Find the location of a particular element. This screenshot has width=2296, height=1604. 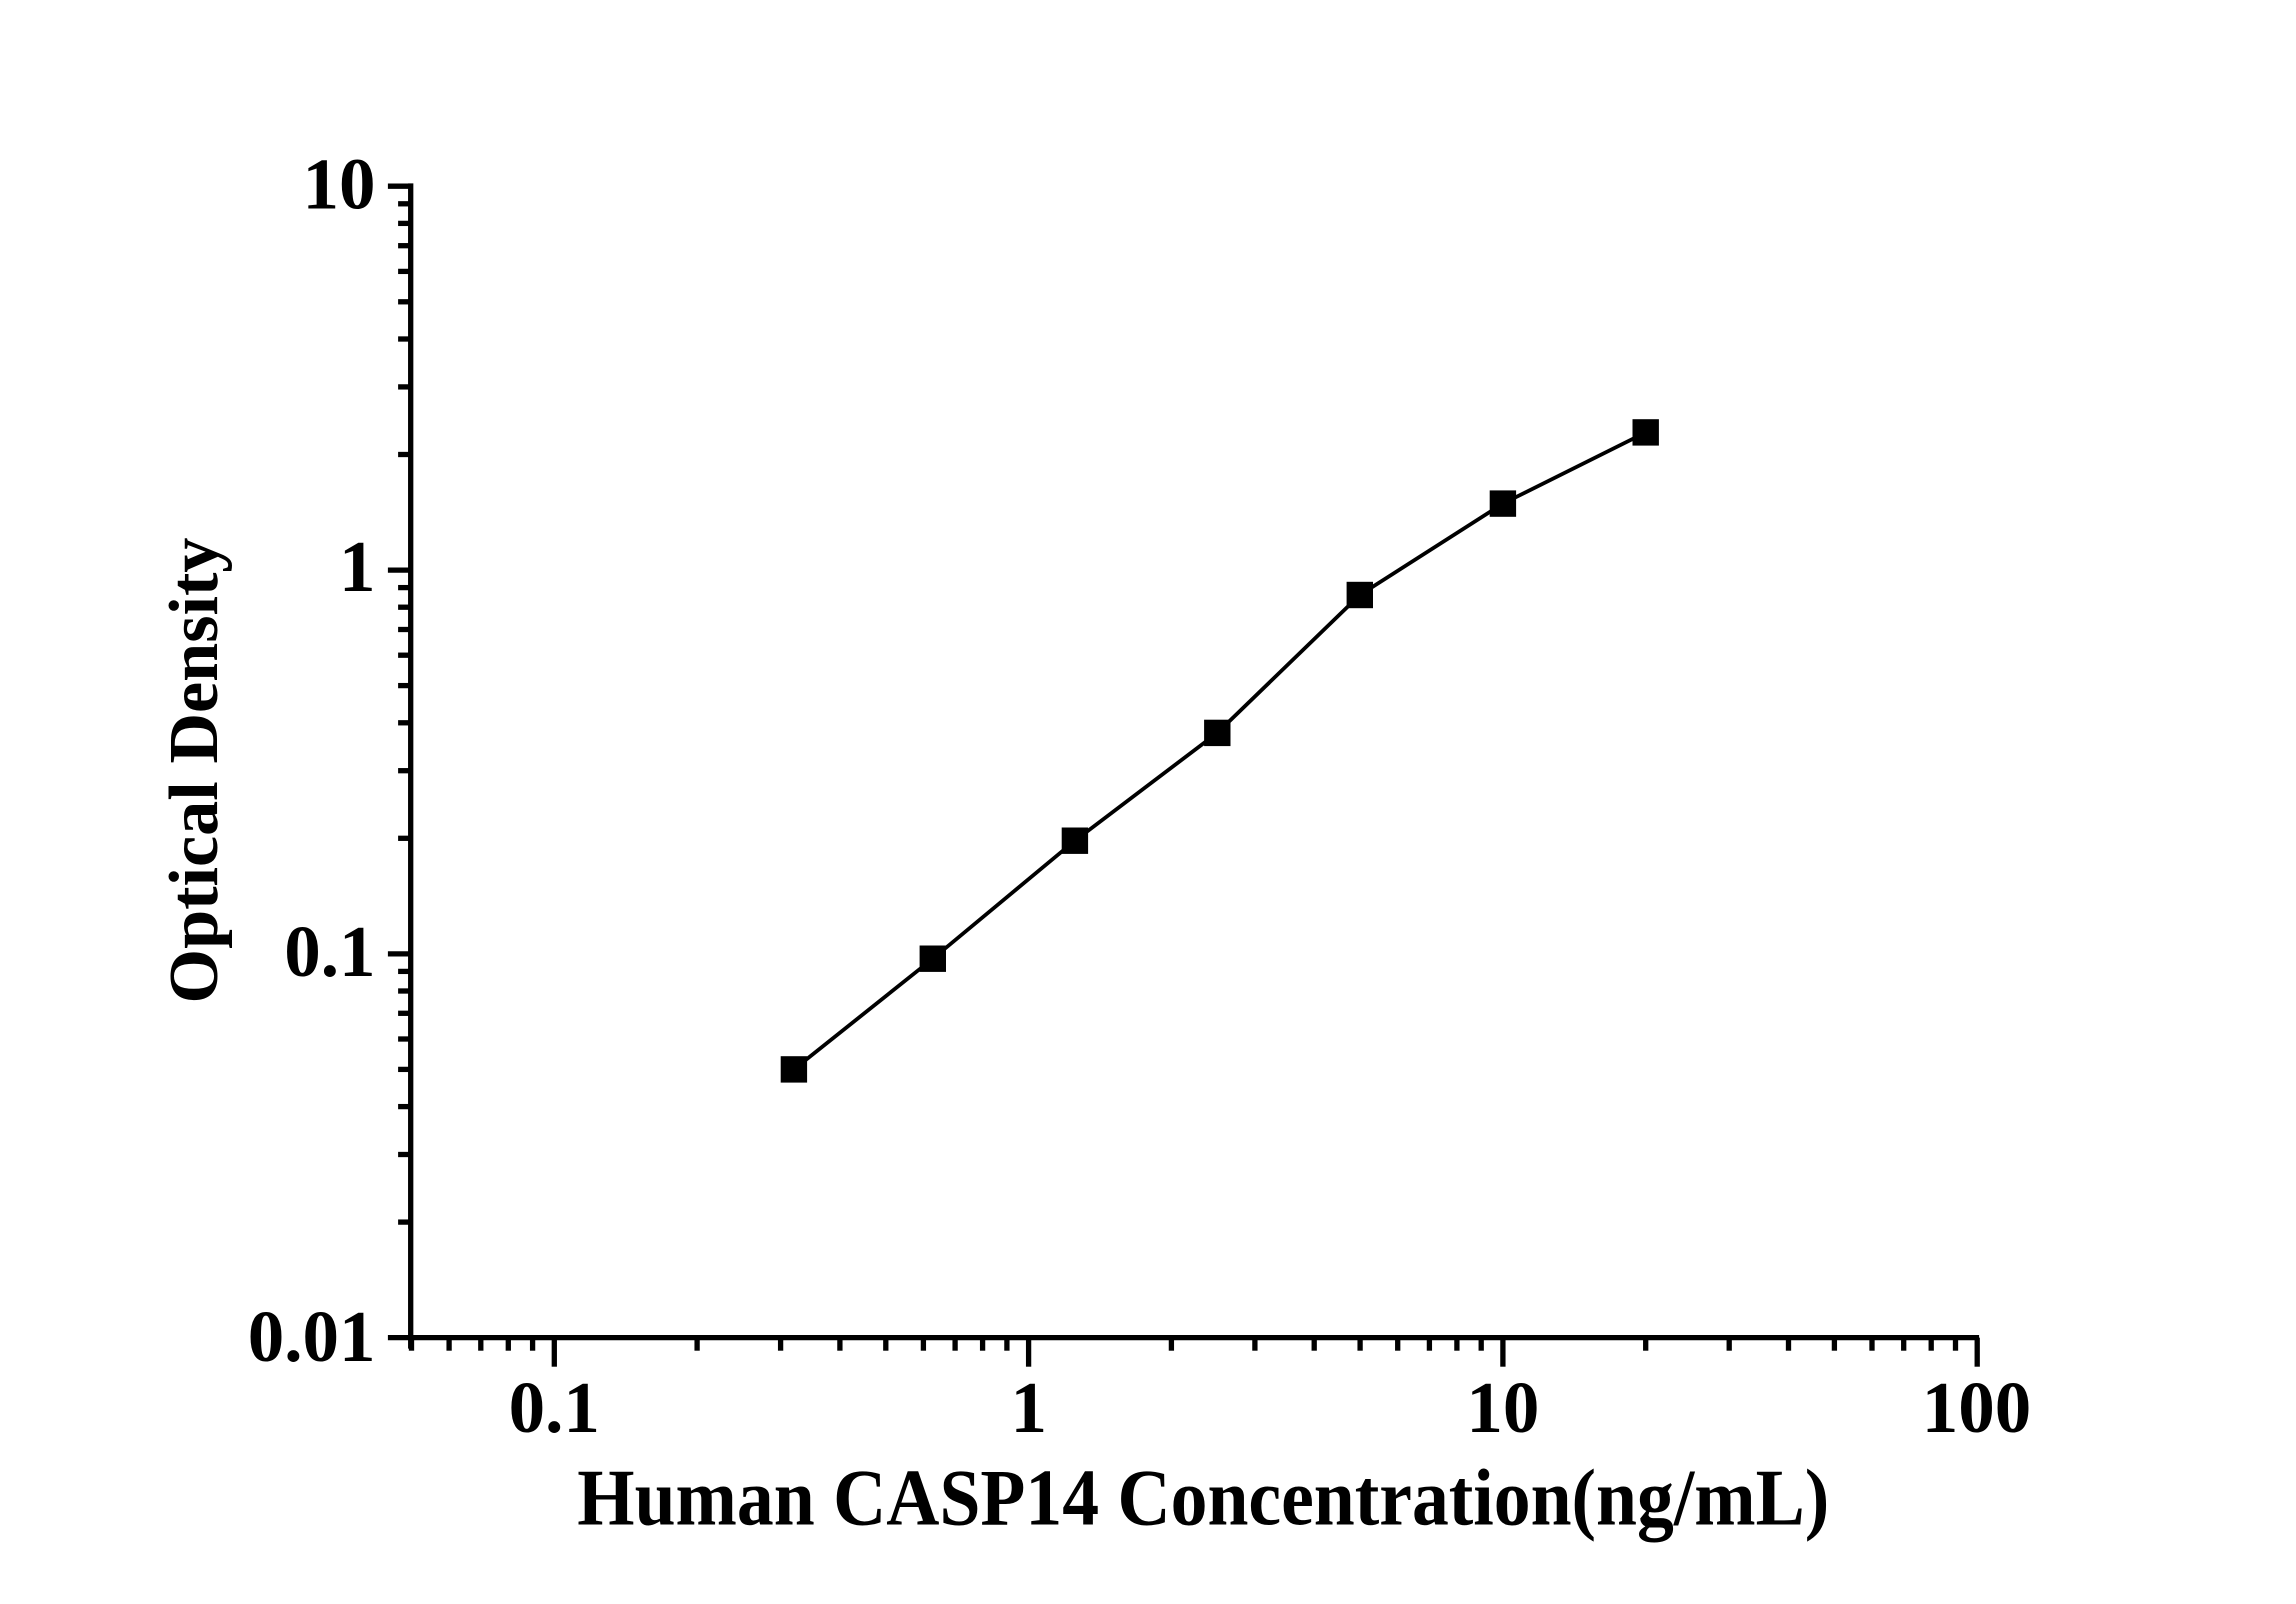

svg-text:Human CASP14 Concentration(ng/: Human CASP14 Concentration(ng/mL) is located at coordinates (1203, 1499).